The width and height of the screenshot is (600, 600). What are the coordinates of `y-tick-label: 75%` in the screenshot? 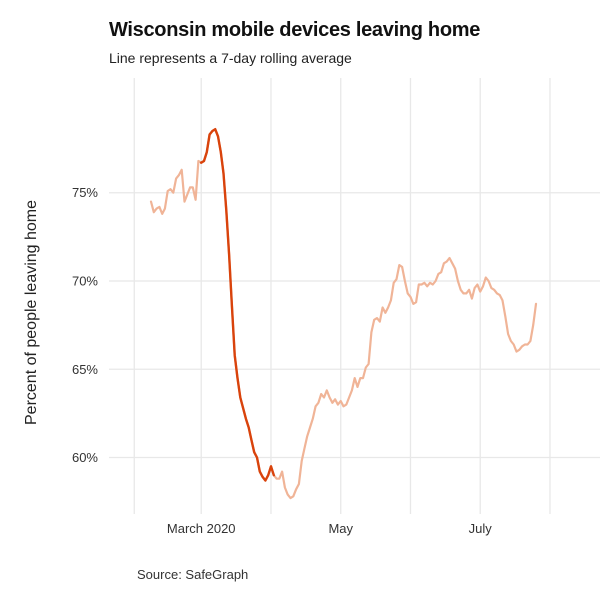 It's located at (85, 192).